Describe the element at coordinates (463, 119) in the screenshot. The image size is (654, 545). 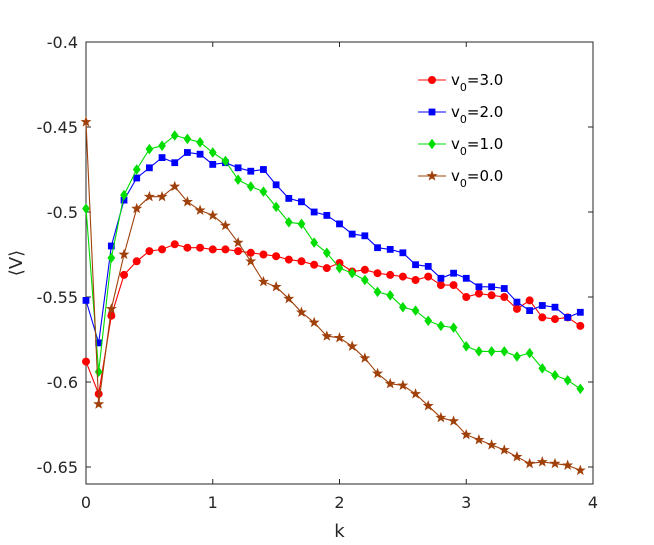
I see `legend-label-sub: 0` at that location.